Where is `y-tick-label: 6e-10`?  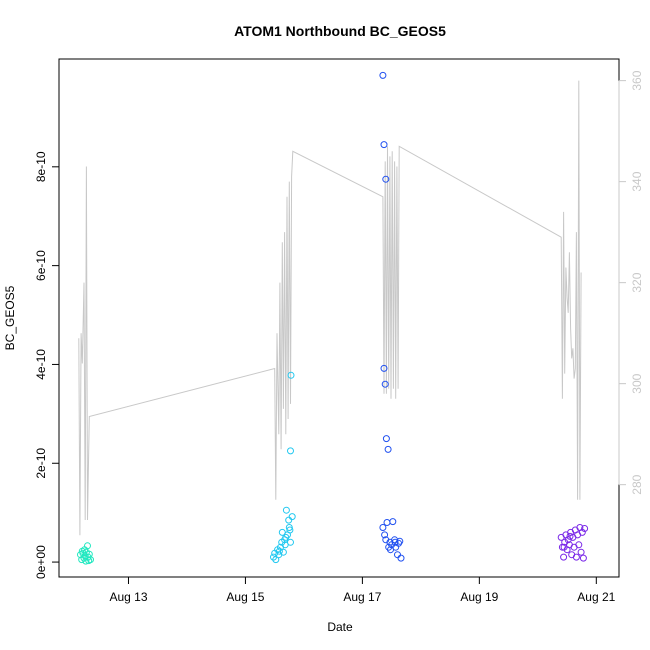
y-tick-label: 6e-10 is located at coordinates (41, 265).